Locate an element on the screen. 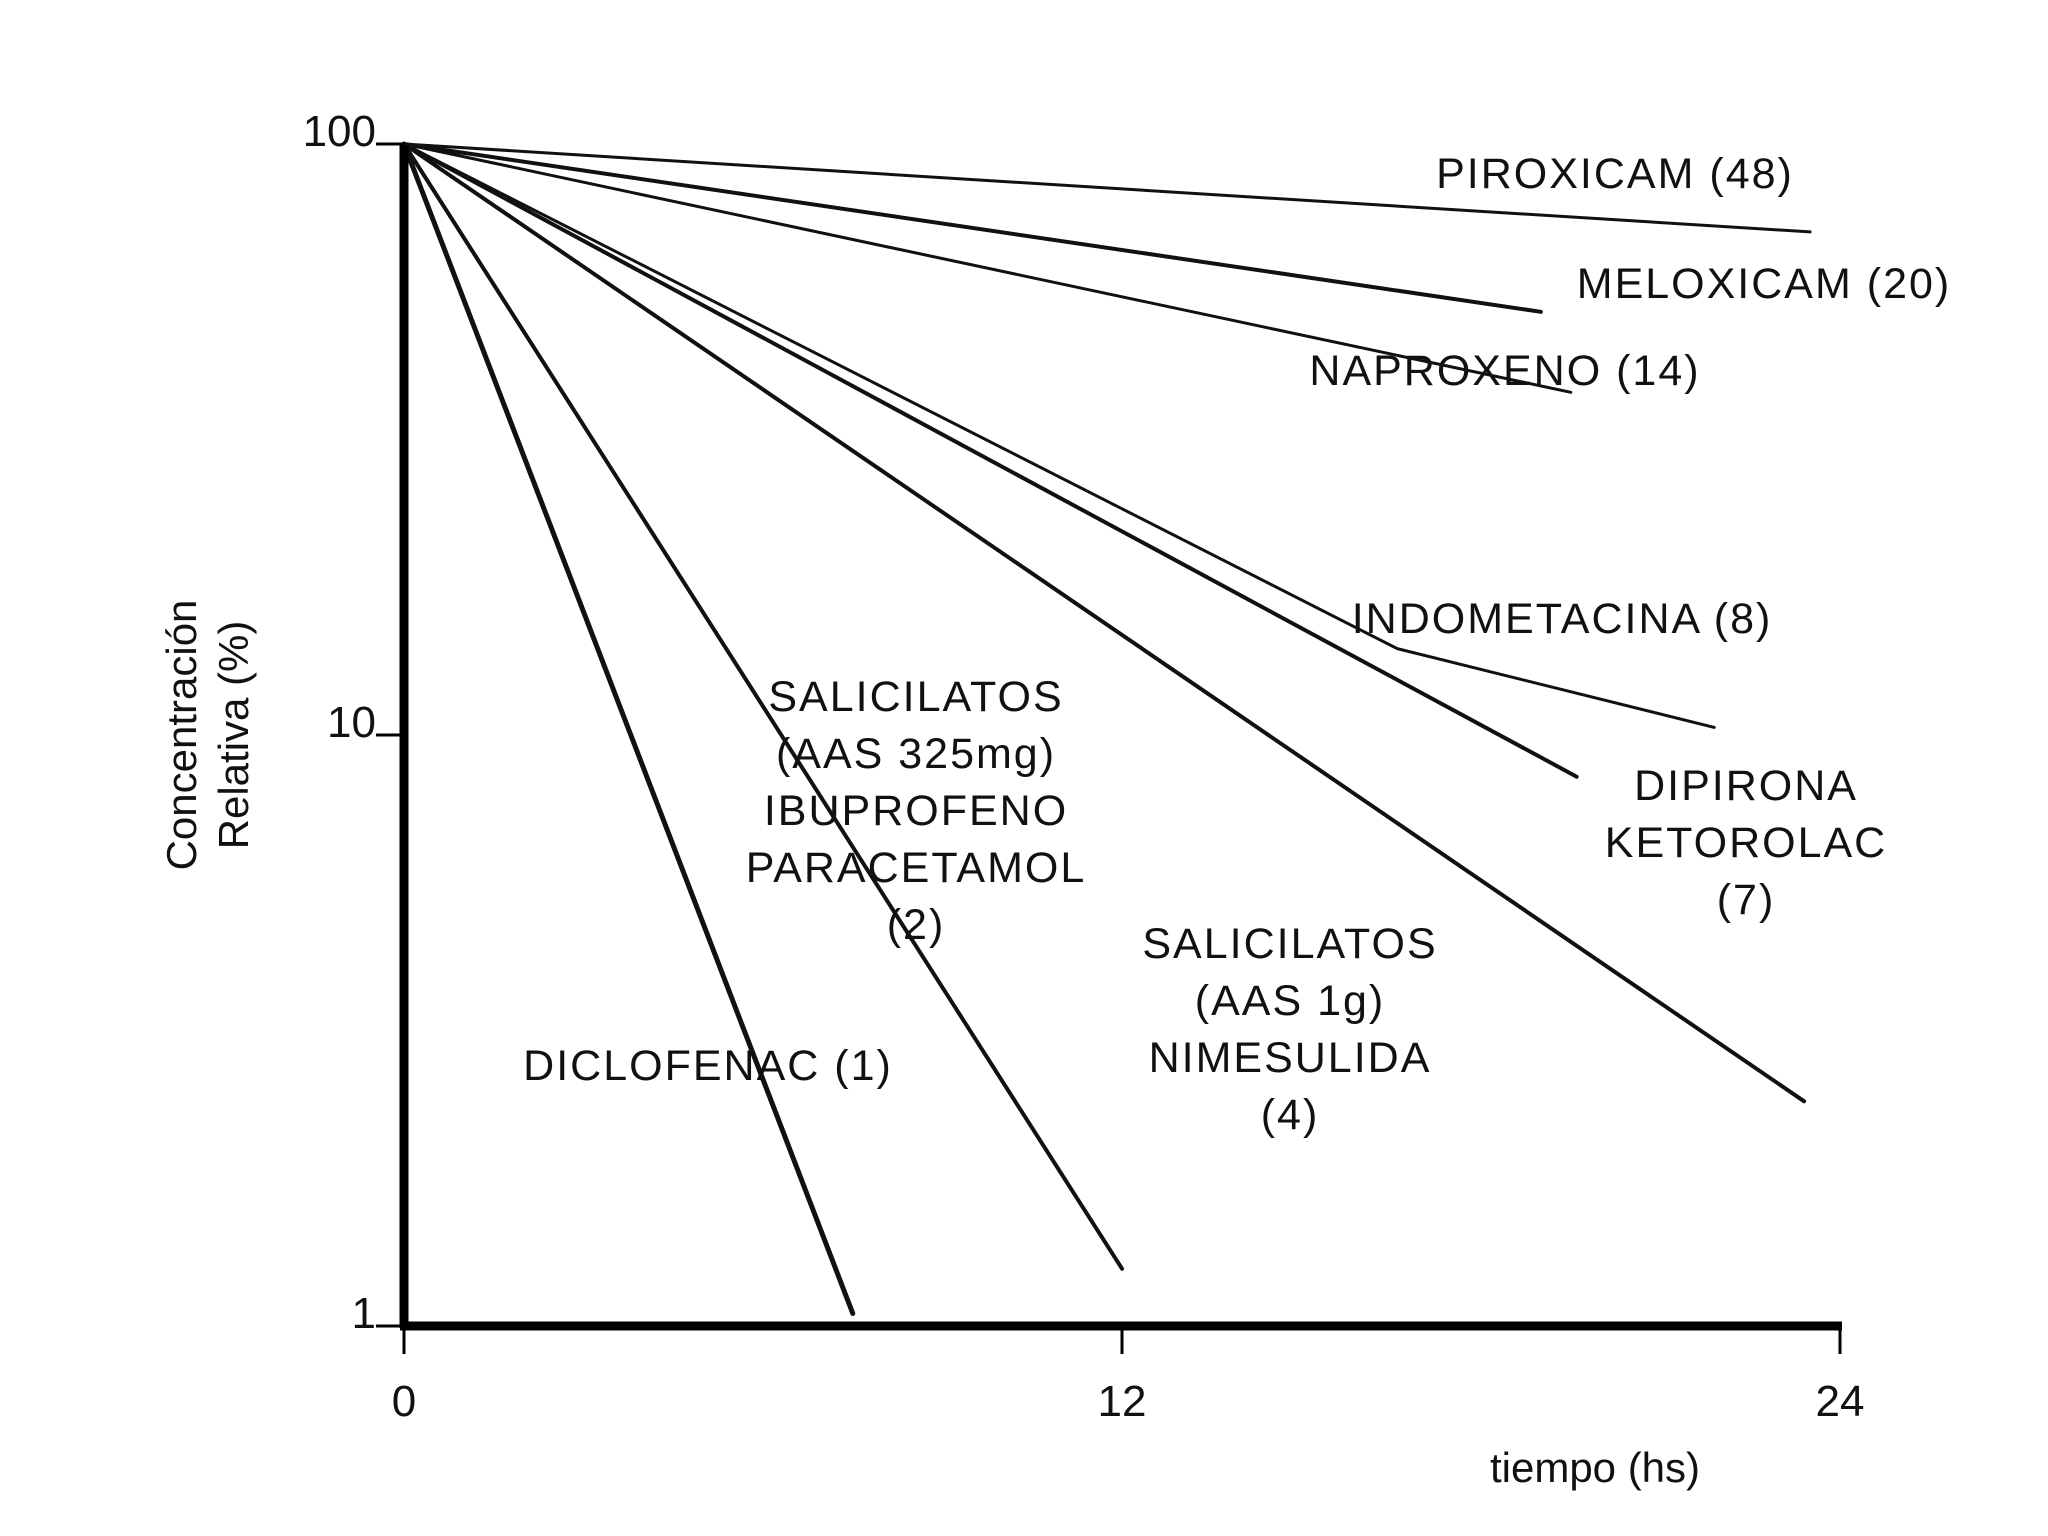 The height and width of the screenshot is (1536, 2048). label-indometacina: INDOMETACINA (8) is located at coordinates (1562, 619).